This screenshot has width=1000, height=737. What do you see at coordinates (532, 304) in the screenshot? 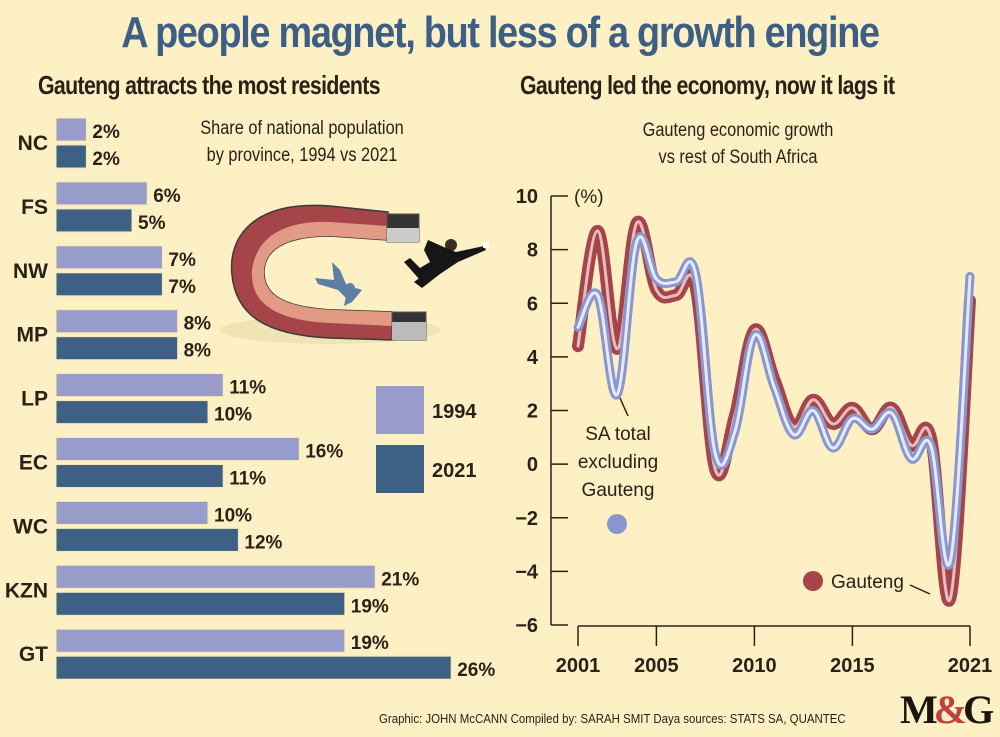
I see `y-tick-label: 6` at bounding box center [532, 304].